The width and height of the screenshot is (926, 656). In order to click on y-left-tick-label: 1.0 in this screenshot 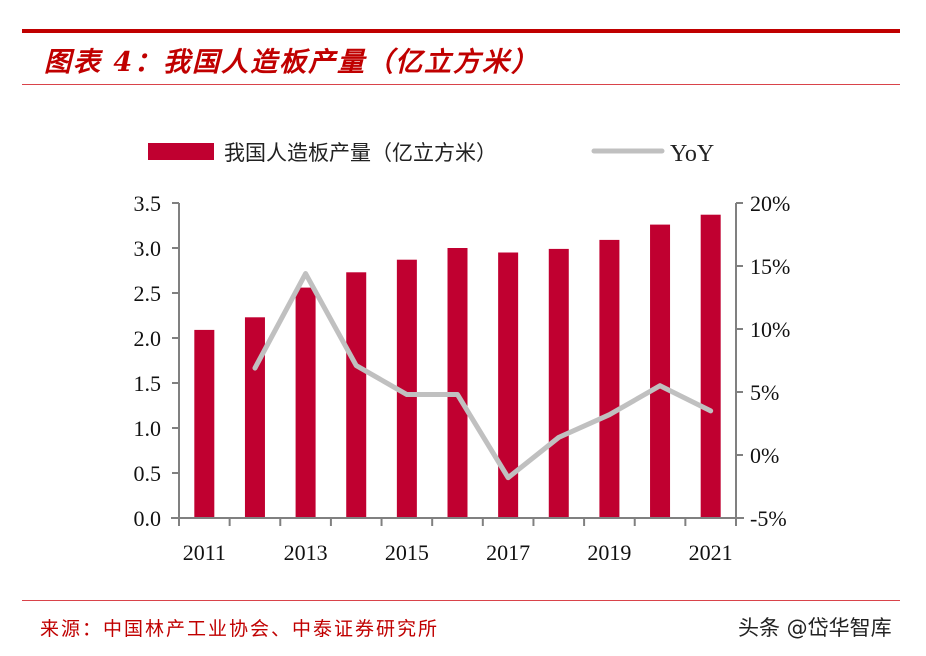, I will do `click(148, 428)`.